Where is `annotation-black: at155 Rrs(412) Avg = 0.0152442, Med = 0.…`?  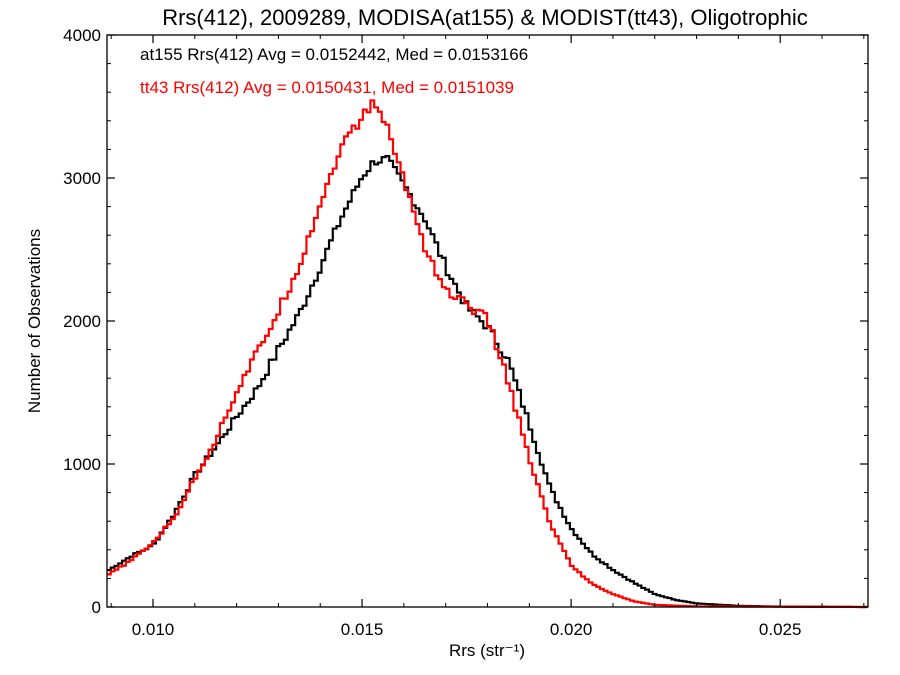 annotation-black: at155 Rrs(412) Avg = 0.0152442, Med = 0.… is located at coordinates (334, 54).